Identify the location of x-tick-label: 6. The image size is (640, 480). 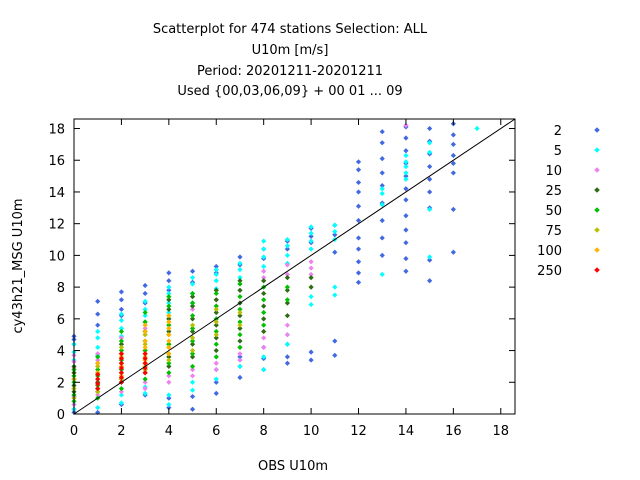
(216, 431).